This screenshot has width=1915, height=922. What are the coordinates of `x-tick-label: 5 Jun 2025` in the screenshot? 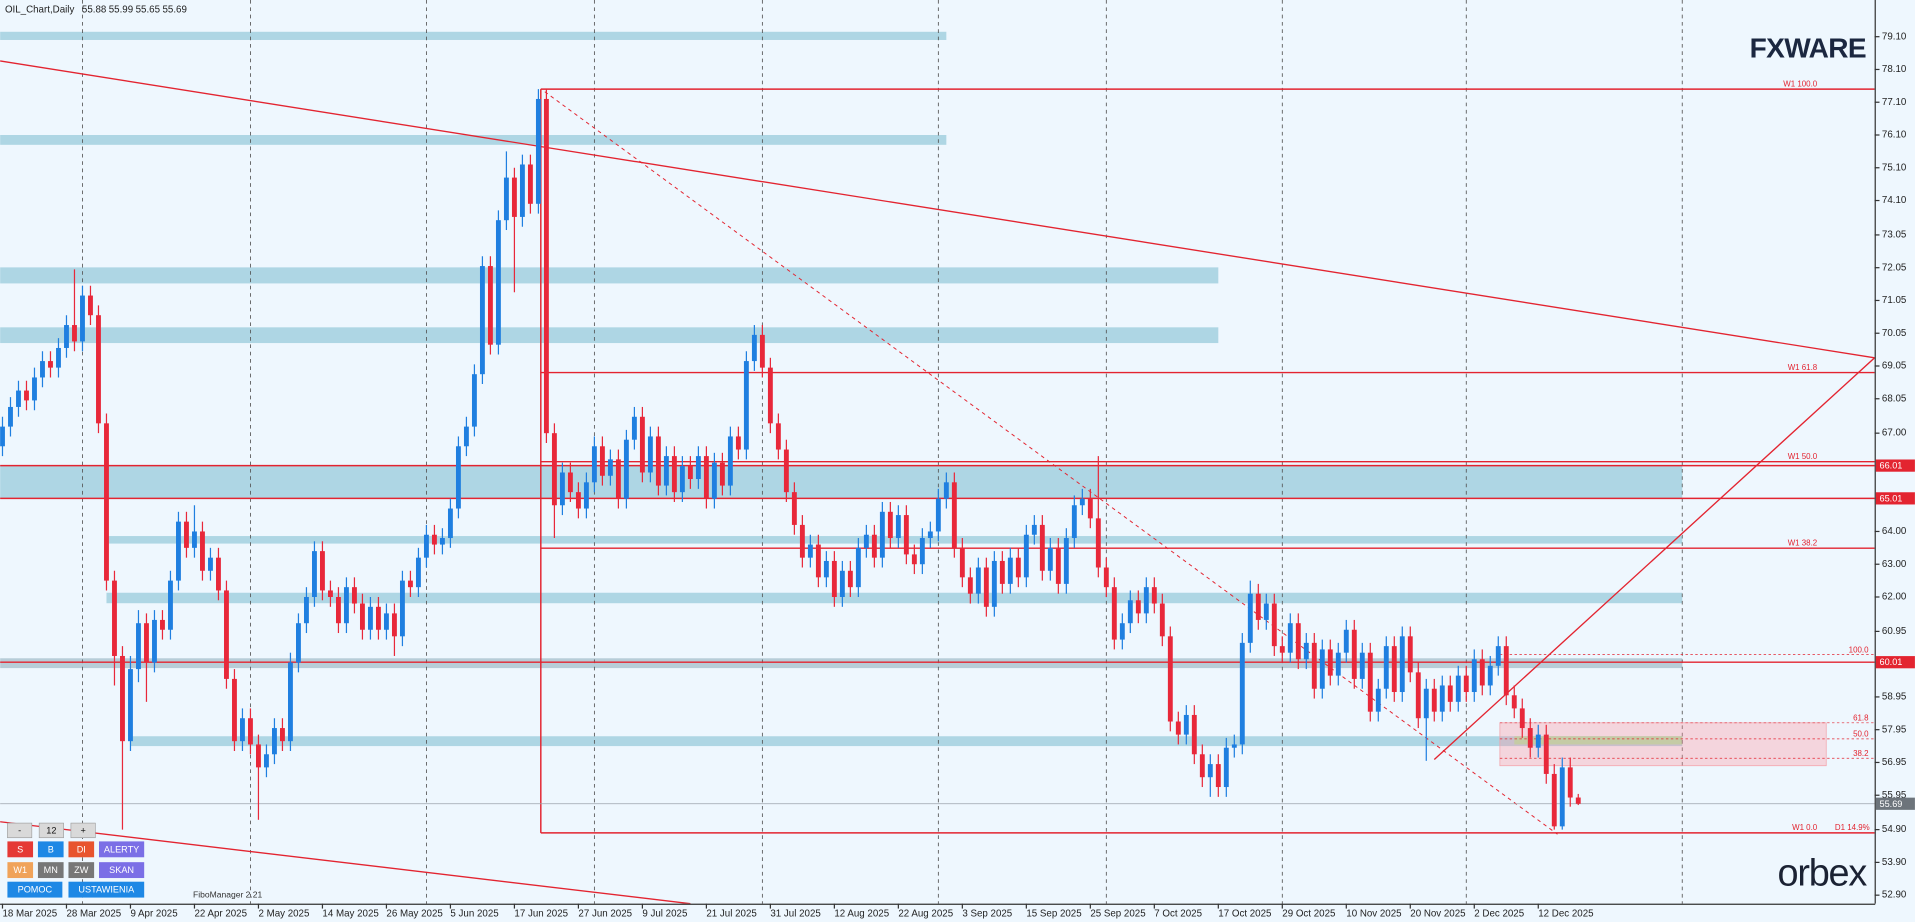 It's located at (474, 914).